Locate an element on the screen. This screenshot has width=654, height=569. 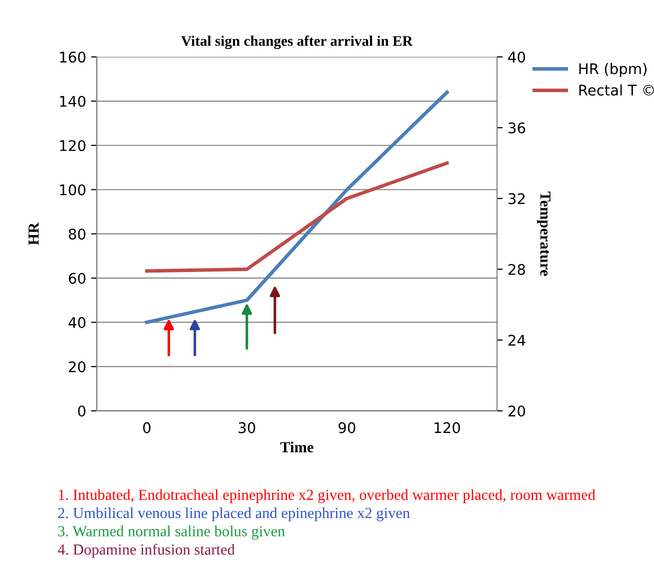
y-tick-label: 60 is located at coordinates (77, 278).